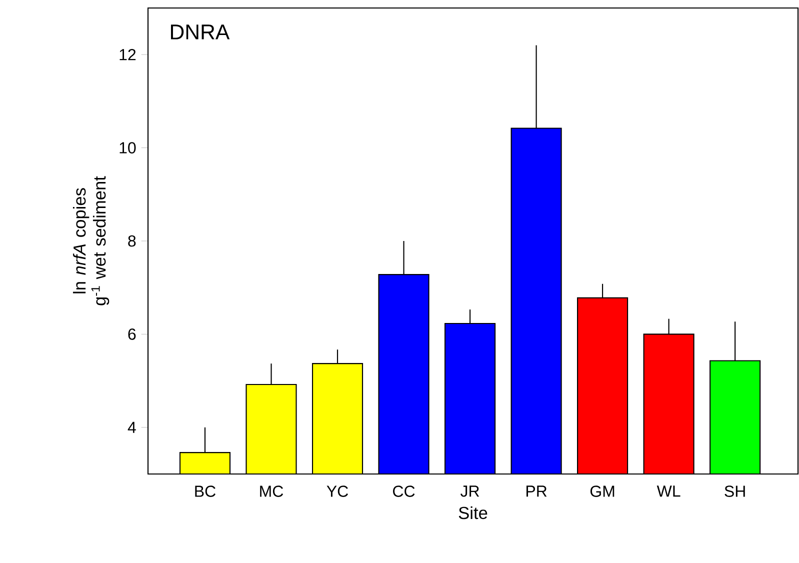 The width and height of the screenshot is (799, 563). I want to click on x-tick-label: YC, so click(337, 491).